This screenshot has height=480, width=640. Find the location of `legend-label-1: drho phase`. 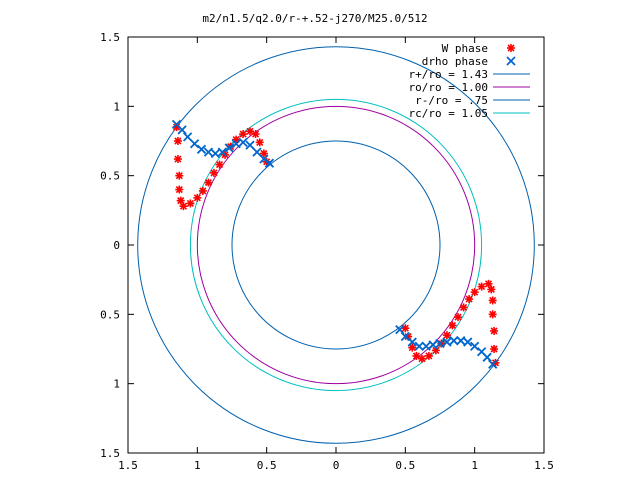

legend-label-1: drho phase is located at coordinates (455, 61).